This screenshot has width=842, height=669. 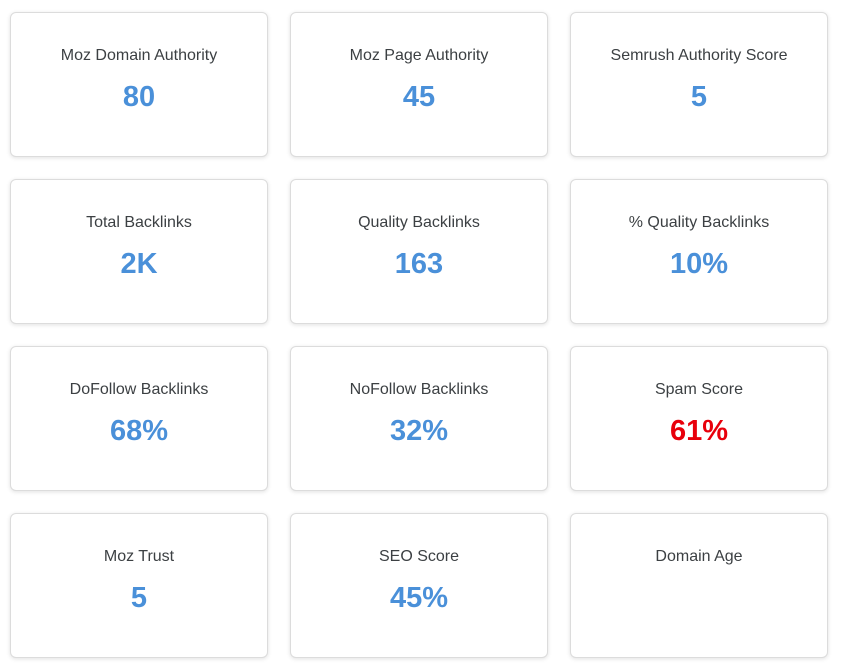 What do you see at coordinates (419, 264) in the screenshot?
I see `metric-value: 163` at bounding box center [419, 264].